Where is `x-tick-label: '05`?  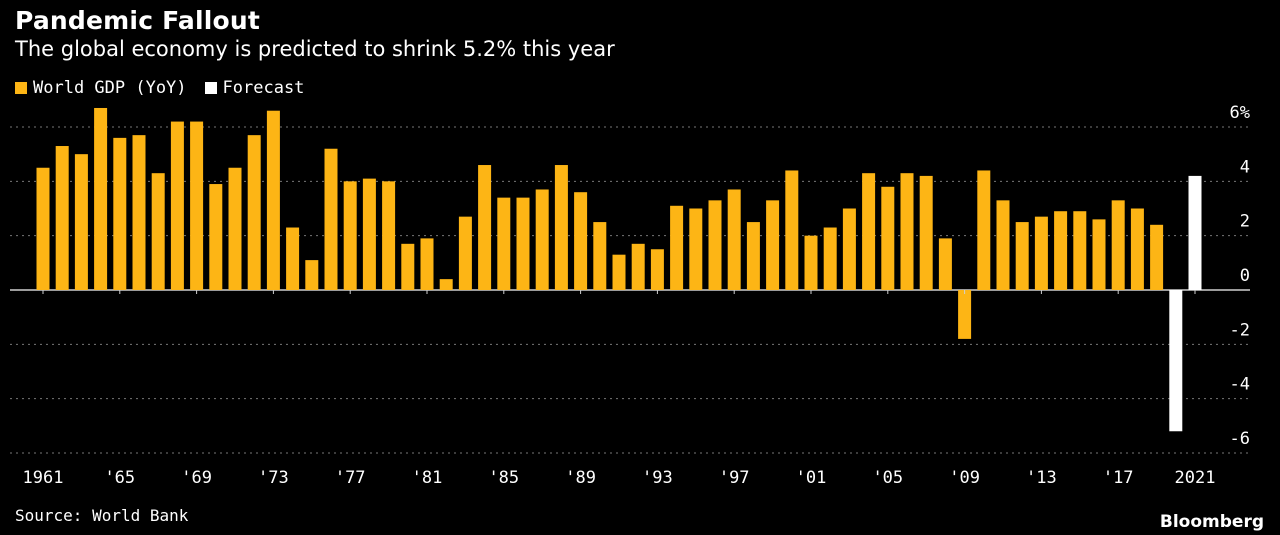 x-tick-label: '05 is located at coordinates (887, 478).